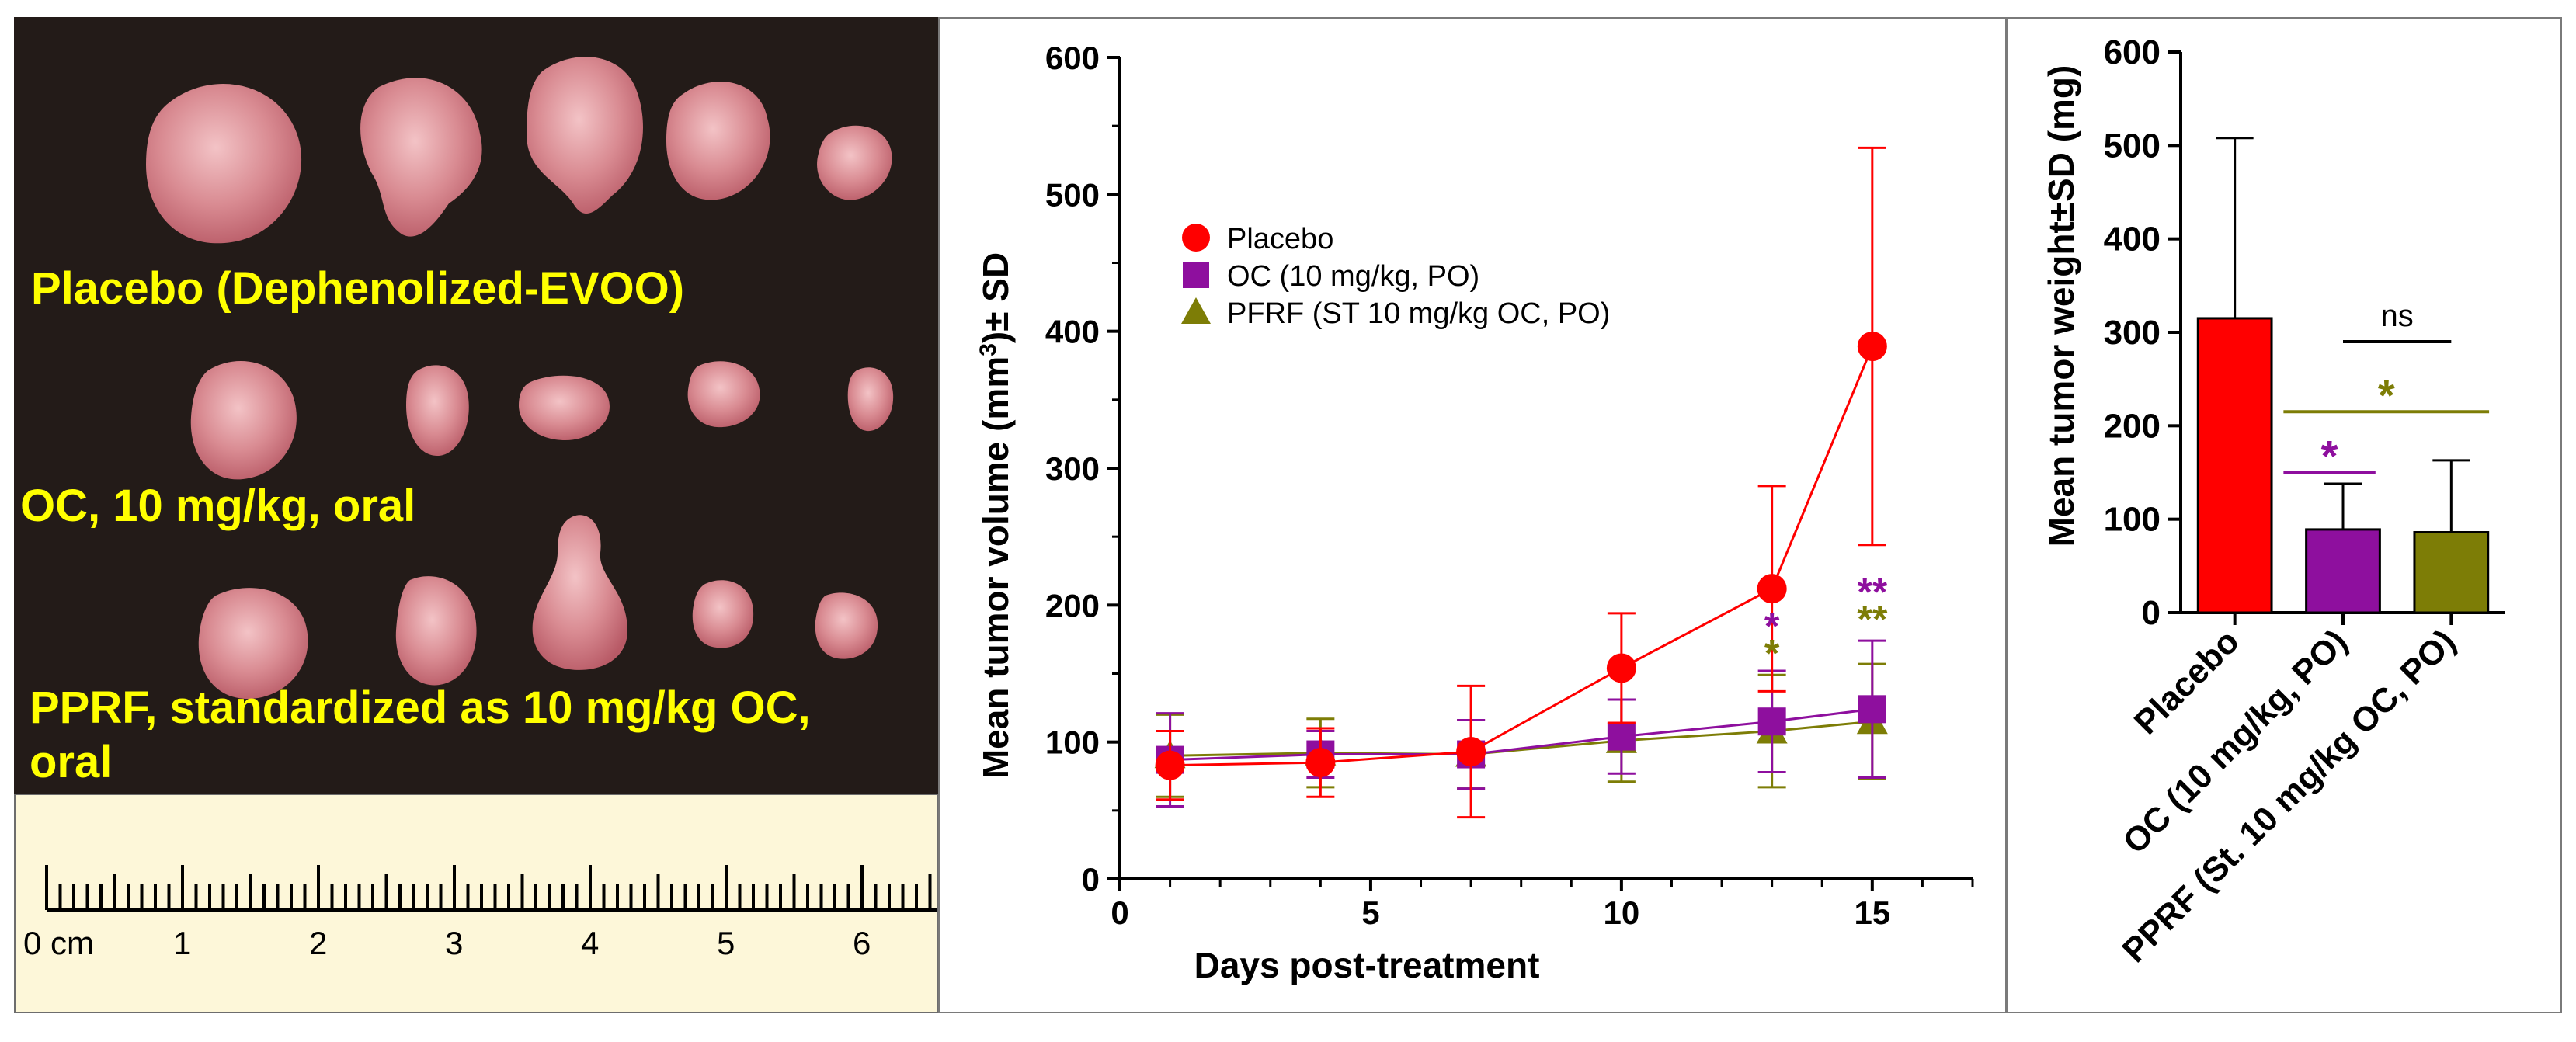 This screenshot has width=2576, height=1042. I want to click on ruler-number: 6, so click(862, 943).